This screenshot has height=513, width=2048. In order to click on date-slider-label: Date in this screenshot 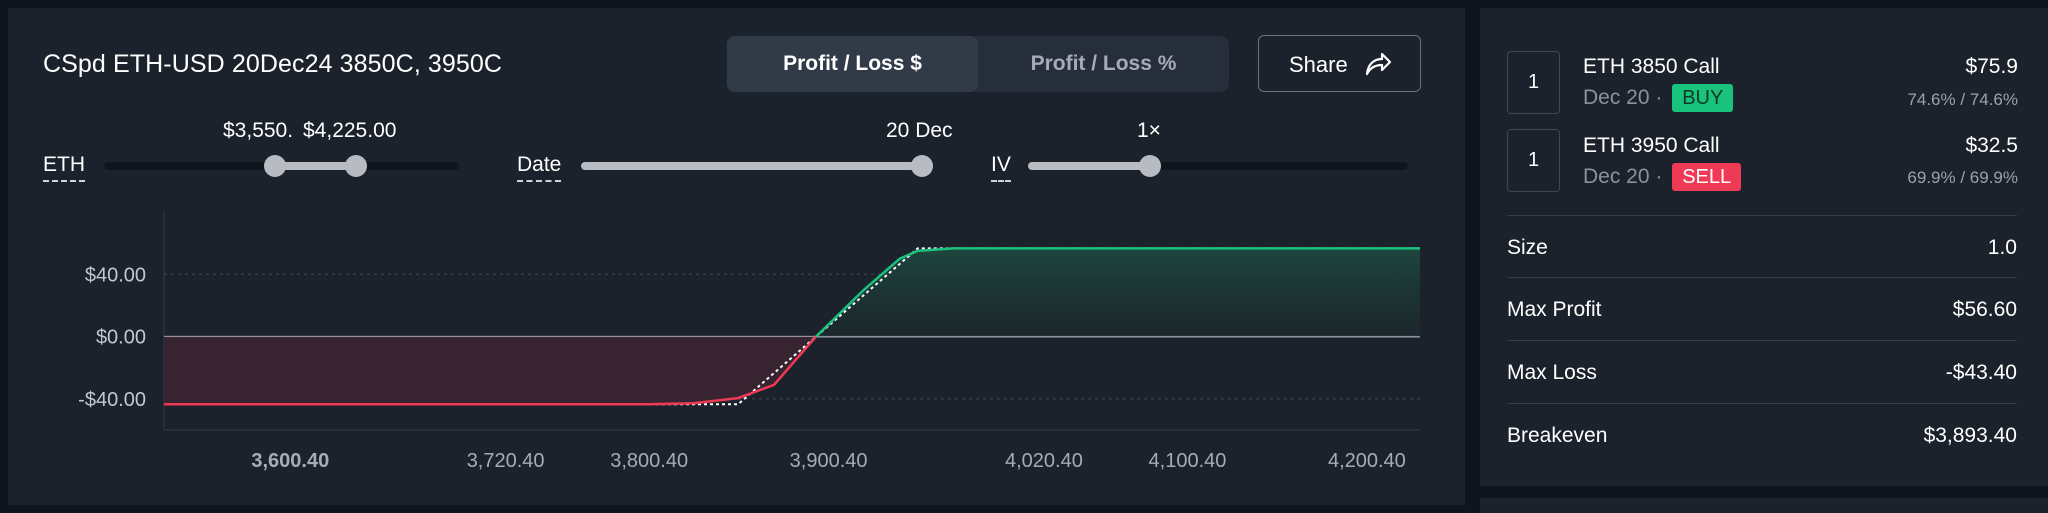, I will do `click(539, 168)`.